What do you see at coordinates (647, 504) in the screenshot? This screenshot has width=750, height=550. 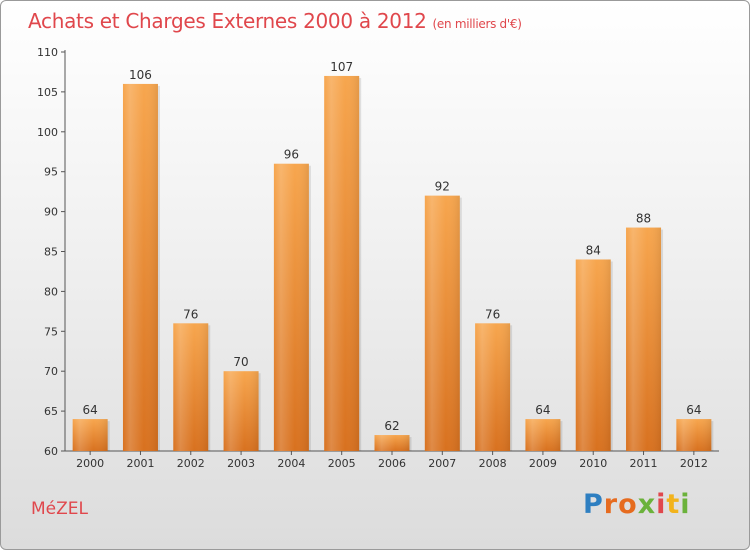 I see `logo-letter: x` at bounding box center [647, 504].